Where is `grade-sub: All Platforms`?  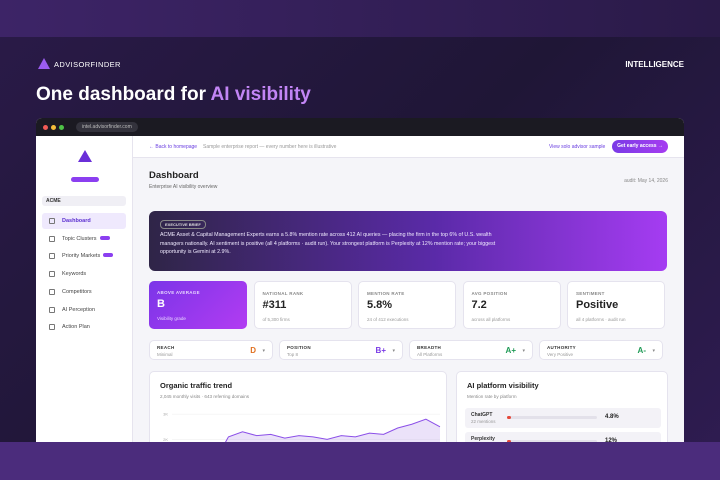 grade-sub: All Platforms is located at coordinates (430, 354).